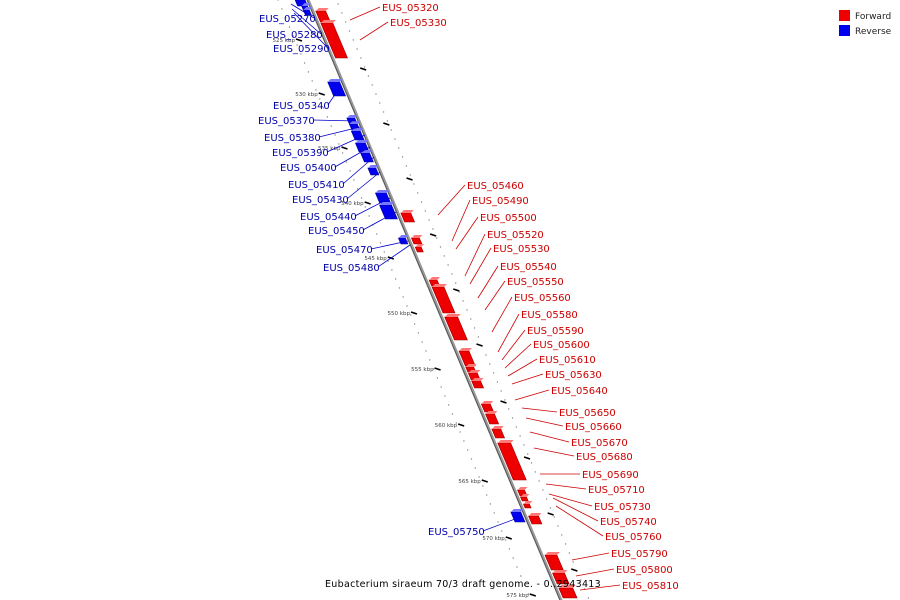  What do you see at coordinates (567, 360) in the screenshot?
I see `forward-gene-label: EUS_05610` at bounding box center [567, 360].